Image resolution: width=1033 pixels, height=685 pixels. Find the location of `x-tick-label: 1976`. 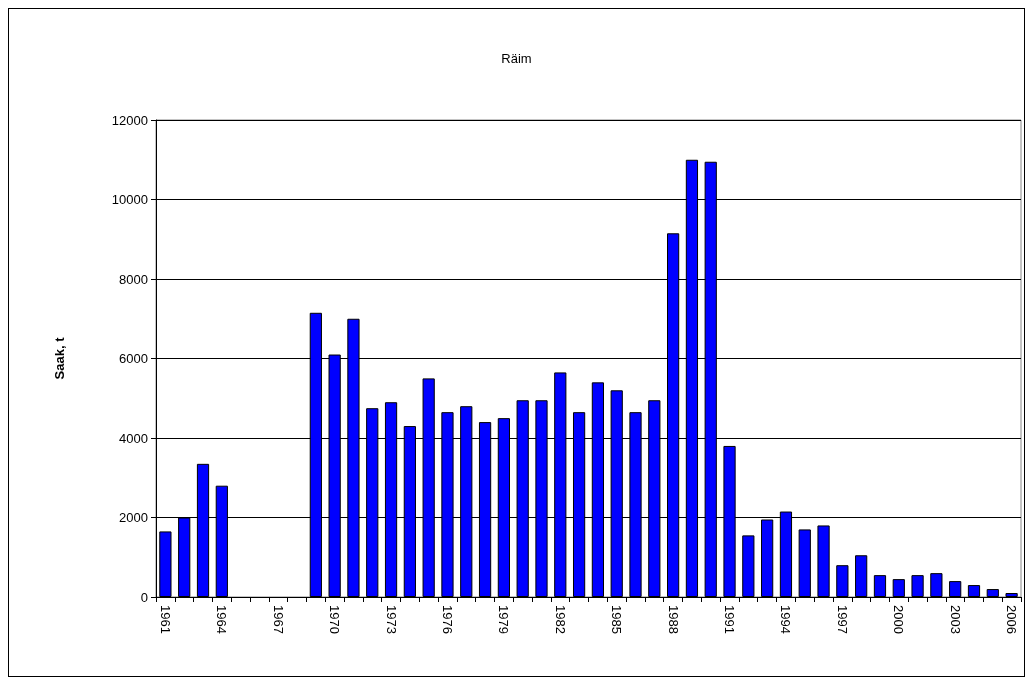

x-tick-label: 1976 is located at coordinates (447, 619).